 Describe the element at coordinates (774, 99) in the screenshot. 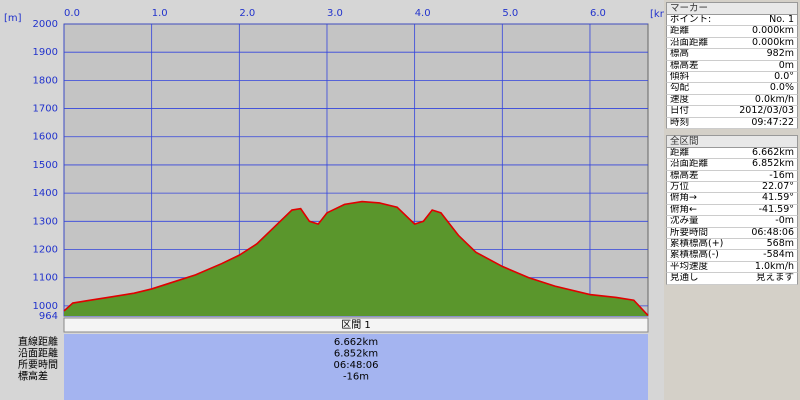

I see `info-value: 0.0km/h` at that location.